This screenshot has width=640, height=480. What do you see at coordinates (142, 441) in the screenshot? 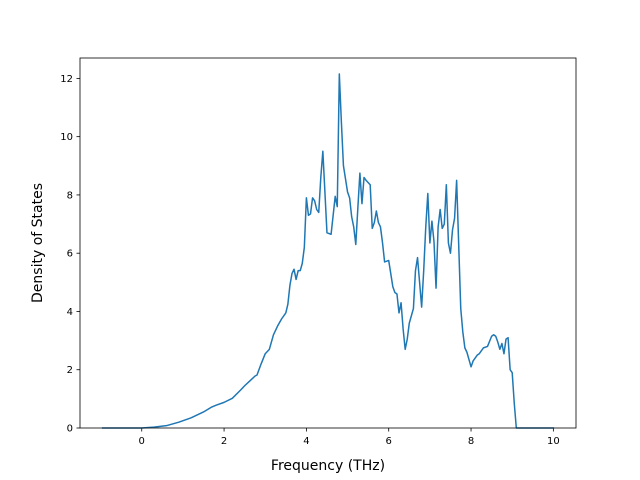
I see `x-tick-label: 0` at bounding box center [142, 441].